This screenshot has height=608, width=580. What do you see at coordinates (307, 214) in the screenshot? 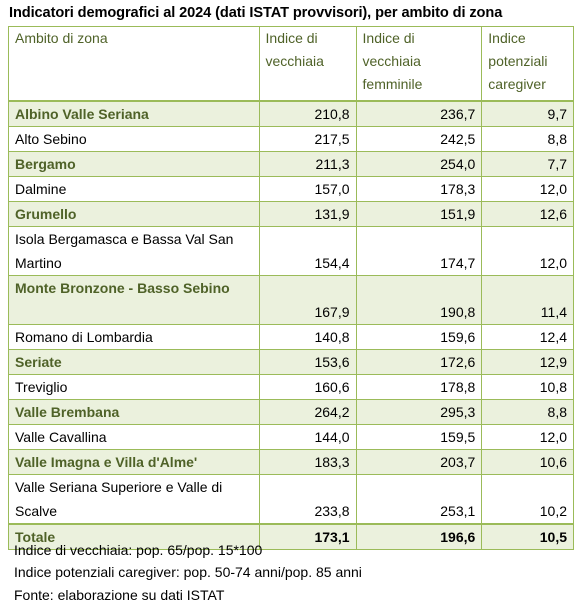
I see `cell-indice-vecchiaia: 131,9` at bounding box center [307, 214].